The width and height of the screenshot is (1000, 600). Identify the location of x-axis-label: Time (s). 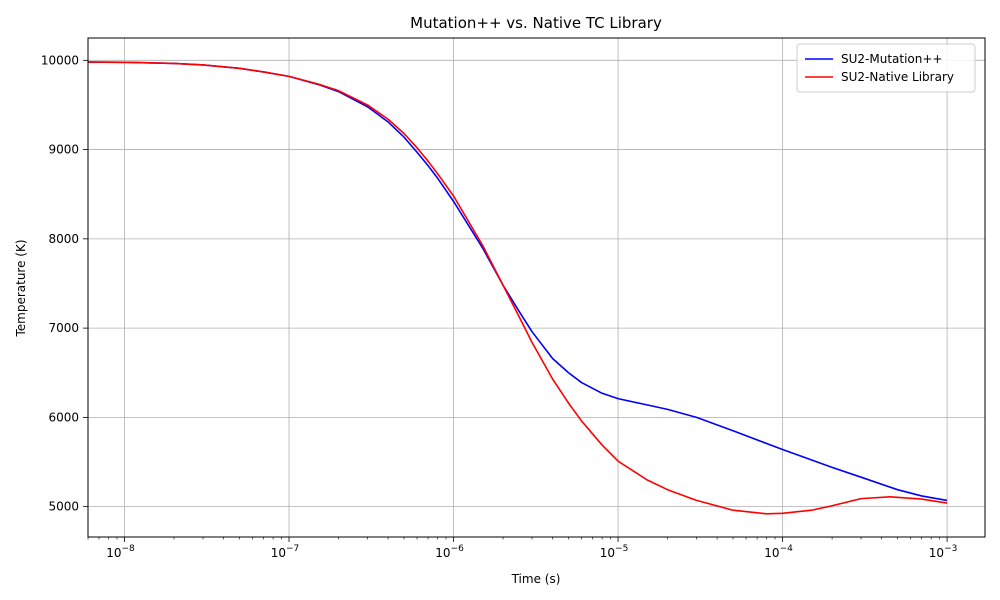
(536, 579).